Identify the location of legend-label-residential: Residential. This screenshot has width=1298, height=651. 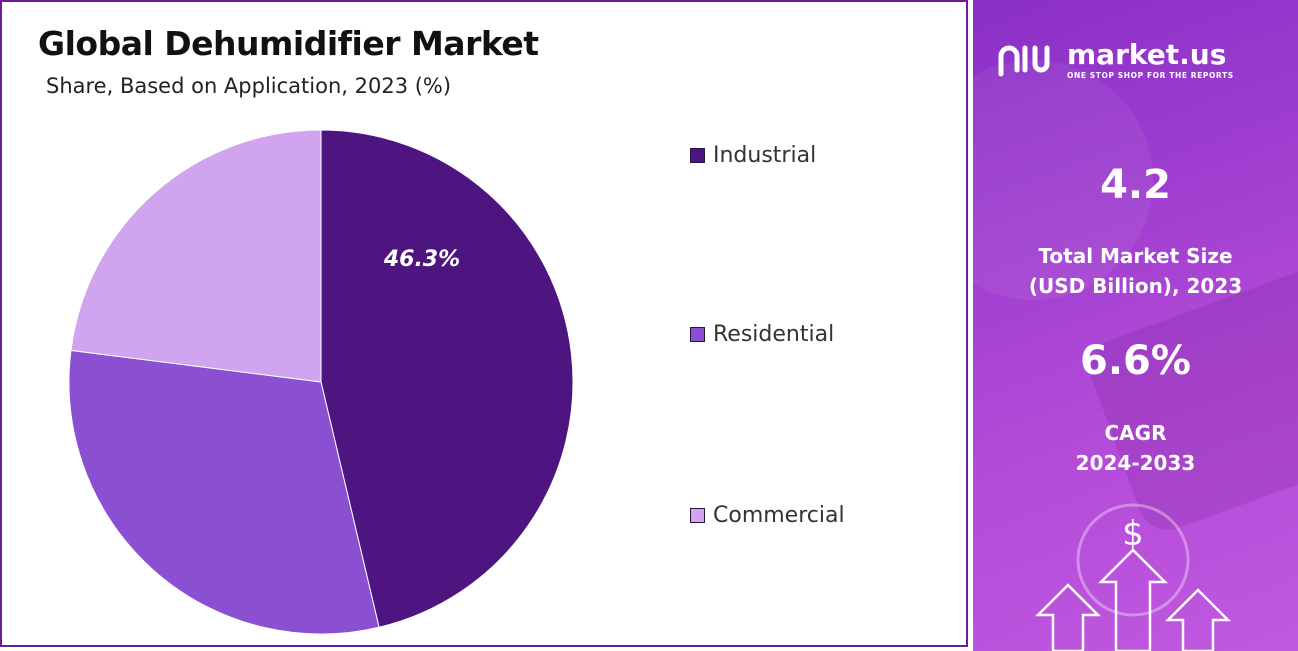
(774, 334).